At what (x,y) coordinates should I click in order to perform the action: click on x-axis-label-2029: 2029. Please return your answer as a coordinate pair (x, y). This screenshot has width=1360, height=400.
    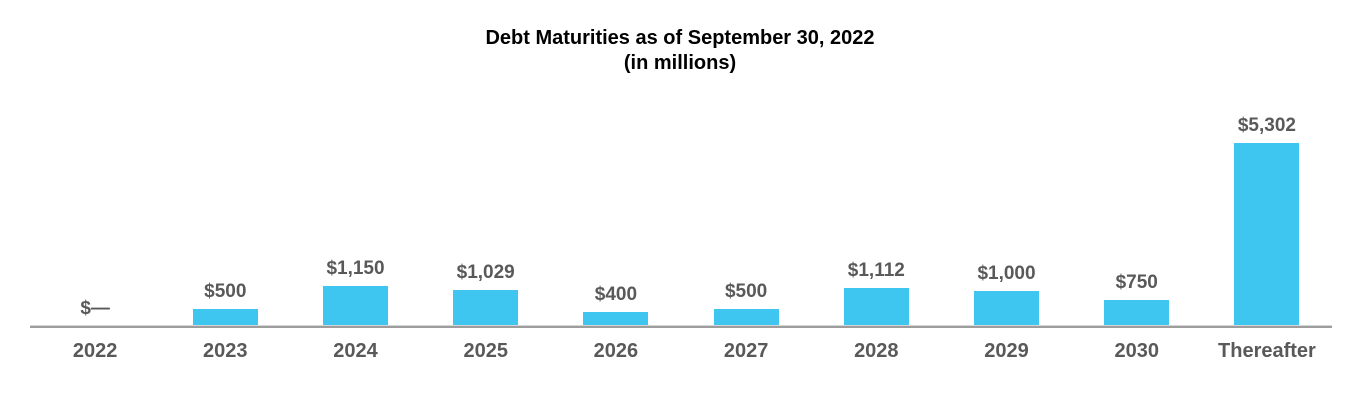
    Looking at the image, I should click on (1006, 351).